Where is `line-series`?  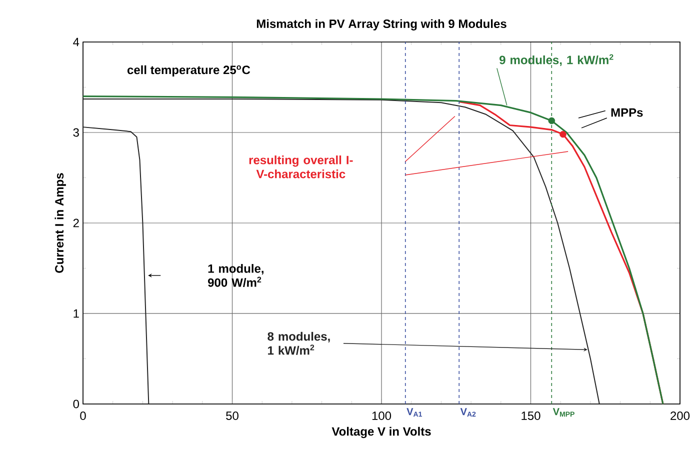 line-series is located at coordinates (116, 265).